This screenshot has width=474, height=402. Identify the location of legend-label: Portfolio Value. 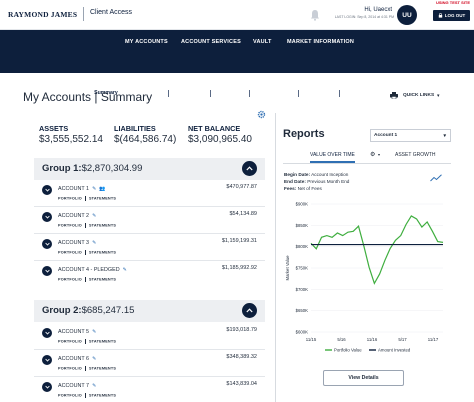
(348, 350).